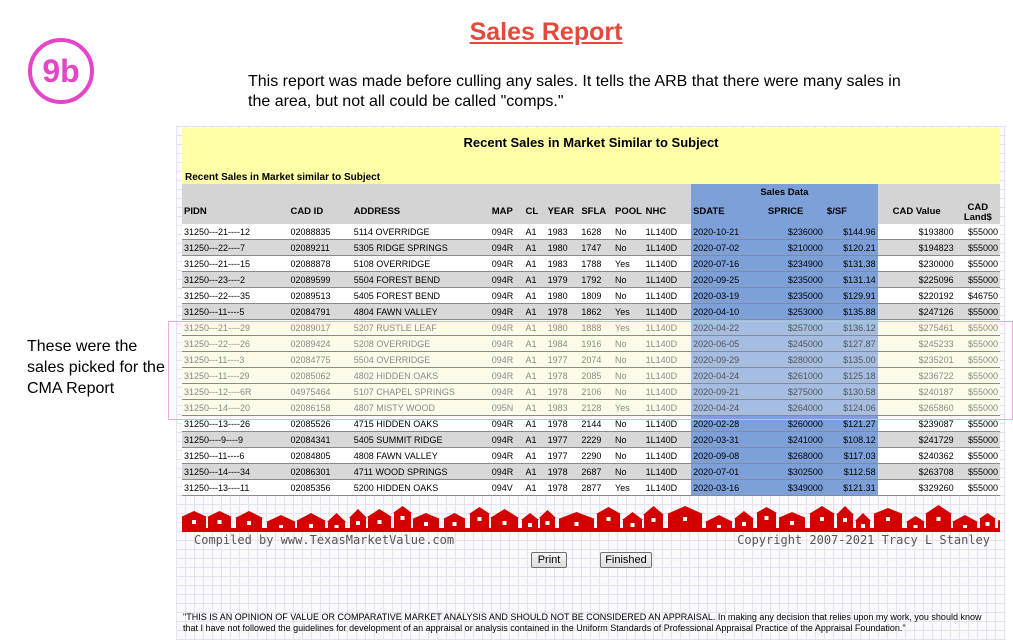  I want to click on cell-pidn: 31250---22----7, so click(235, 247).